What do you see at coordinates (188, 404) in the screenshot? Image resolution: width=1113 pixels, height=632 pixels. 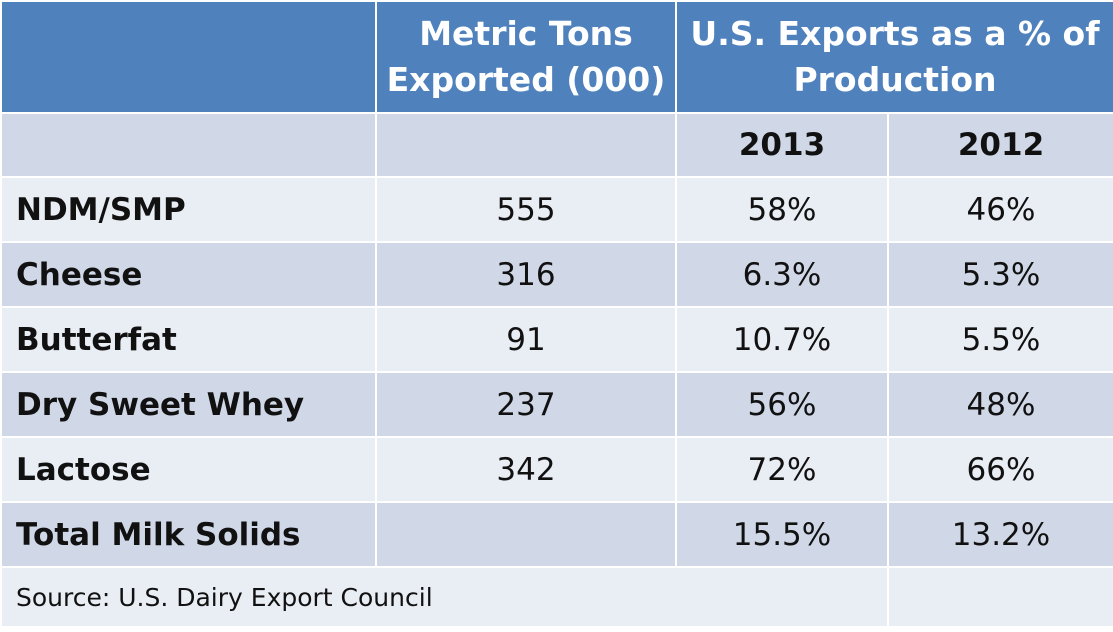 I see `product-name: Dry Sweet Whey` at bounding box center [188, 404].